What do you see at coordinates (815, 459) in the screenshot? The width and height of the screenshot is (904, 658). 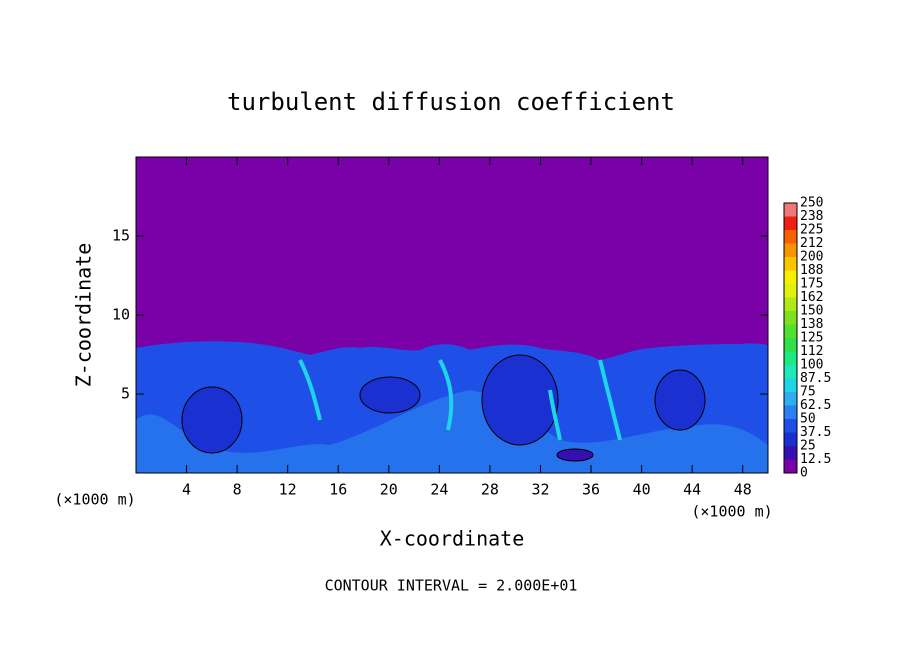 I see `colorbar-label: 12.5` at bounding box center [815, 459].